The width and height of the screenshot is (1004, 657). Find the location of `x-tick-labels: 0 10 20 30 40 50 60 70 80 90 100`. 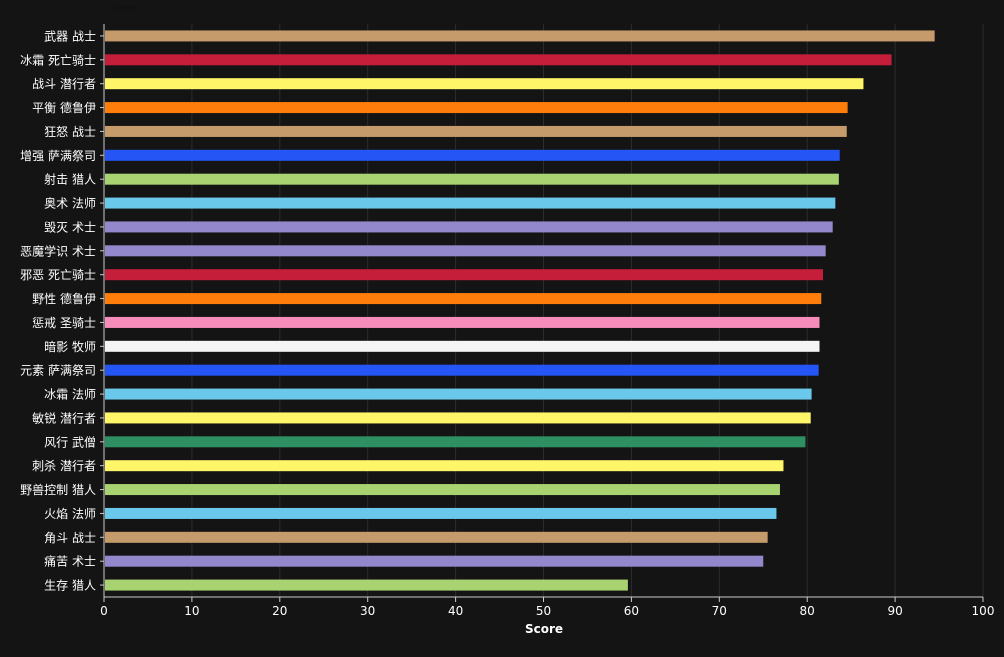

x-tick-labels: 0 10 20 30 40 50 60 70 80 90 100 is located at coordinates (547, 607).